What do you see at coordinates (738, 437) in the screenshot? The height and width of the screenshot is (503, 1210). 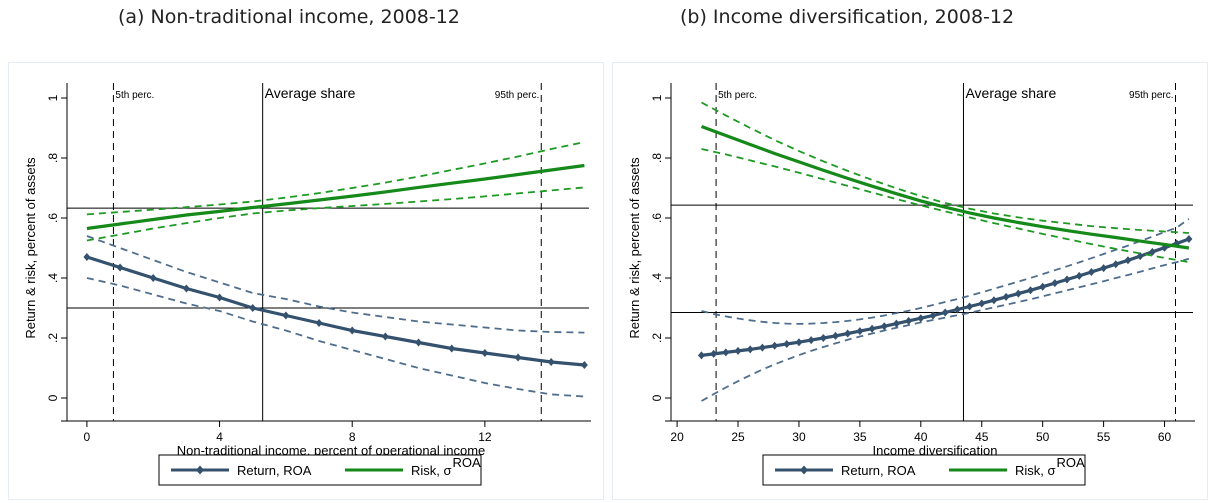 I see `x-tick-label: 25` at bounding box center [738, 437].